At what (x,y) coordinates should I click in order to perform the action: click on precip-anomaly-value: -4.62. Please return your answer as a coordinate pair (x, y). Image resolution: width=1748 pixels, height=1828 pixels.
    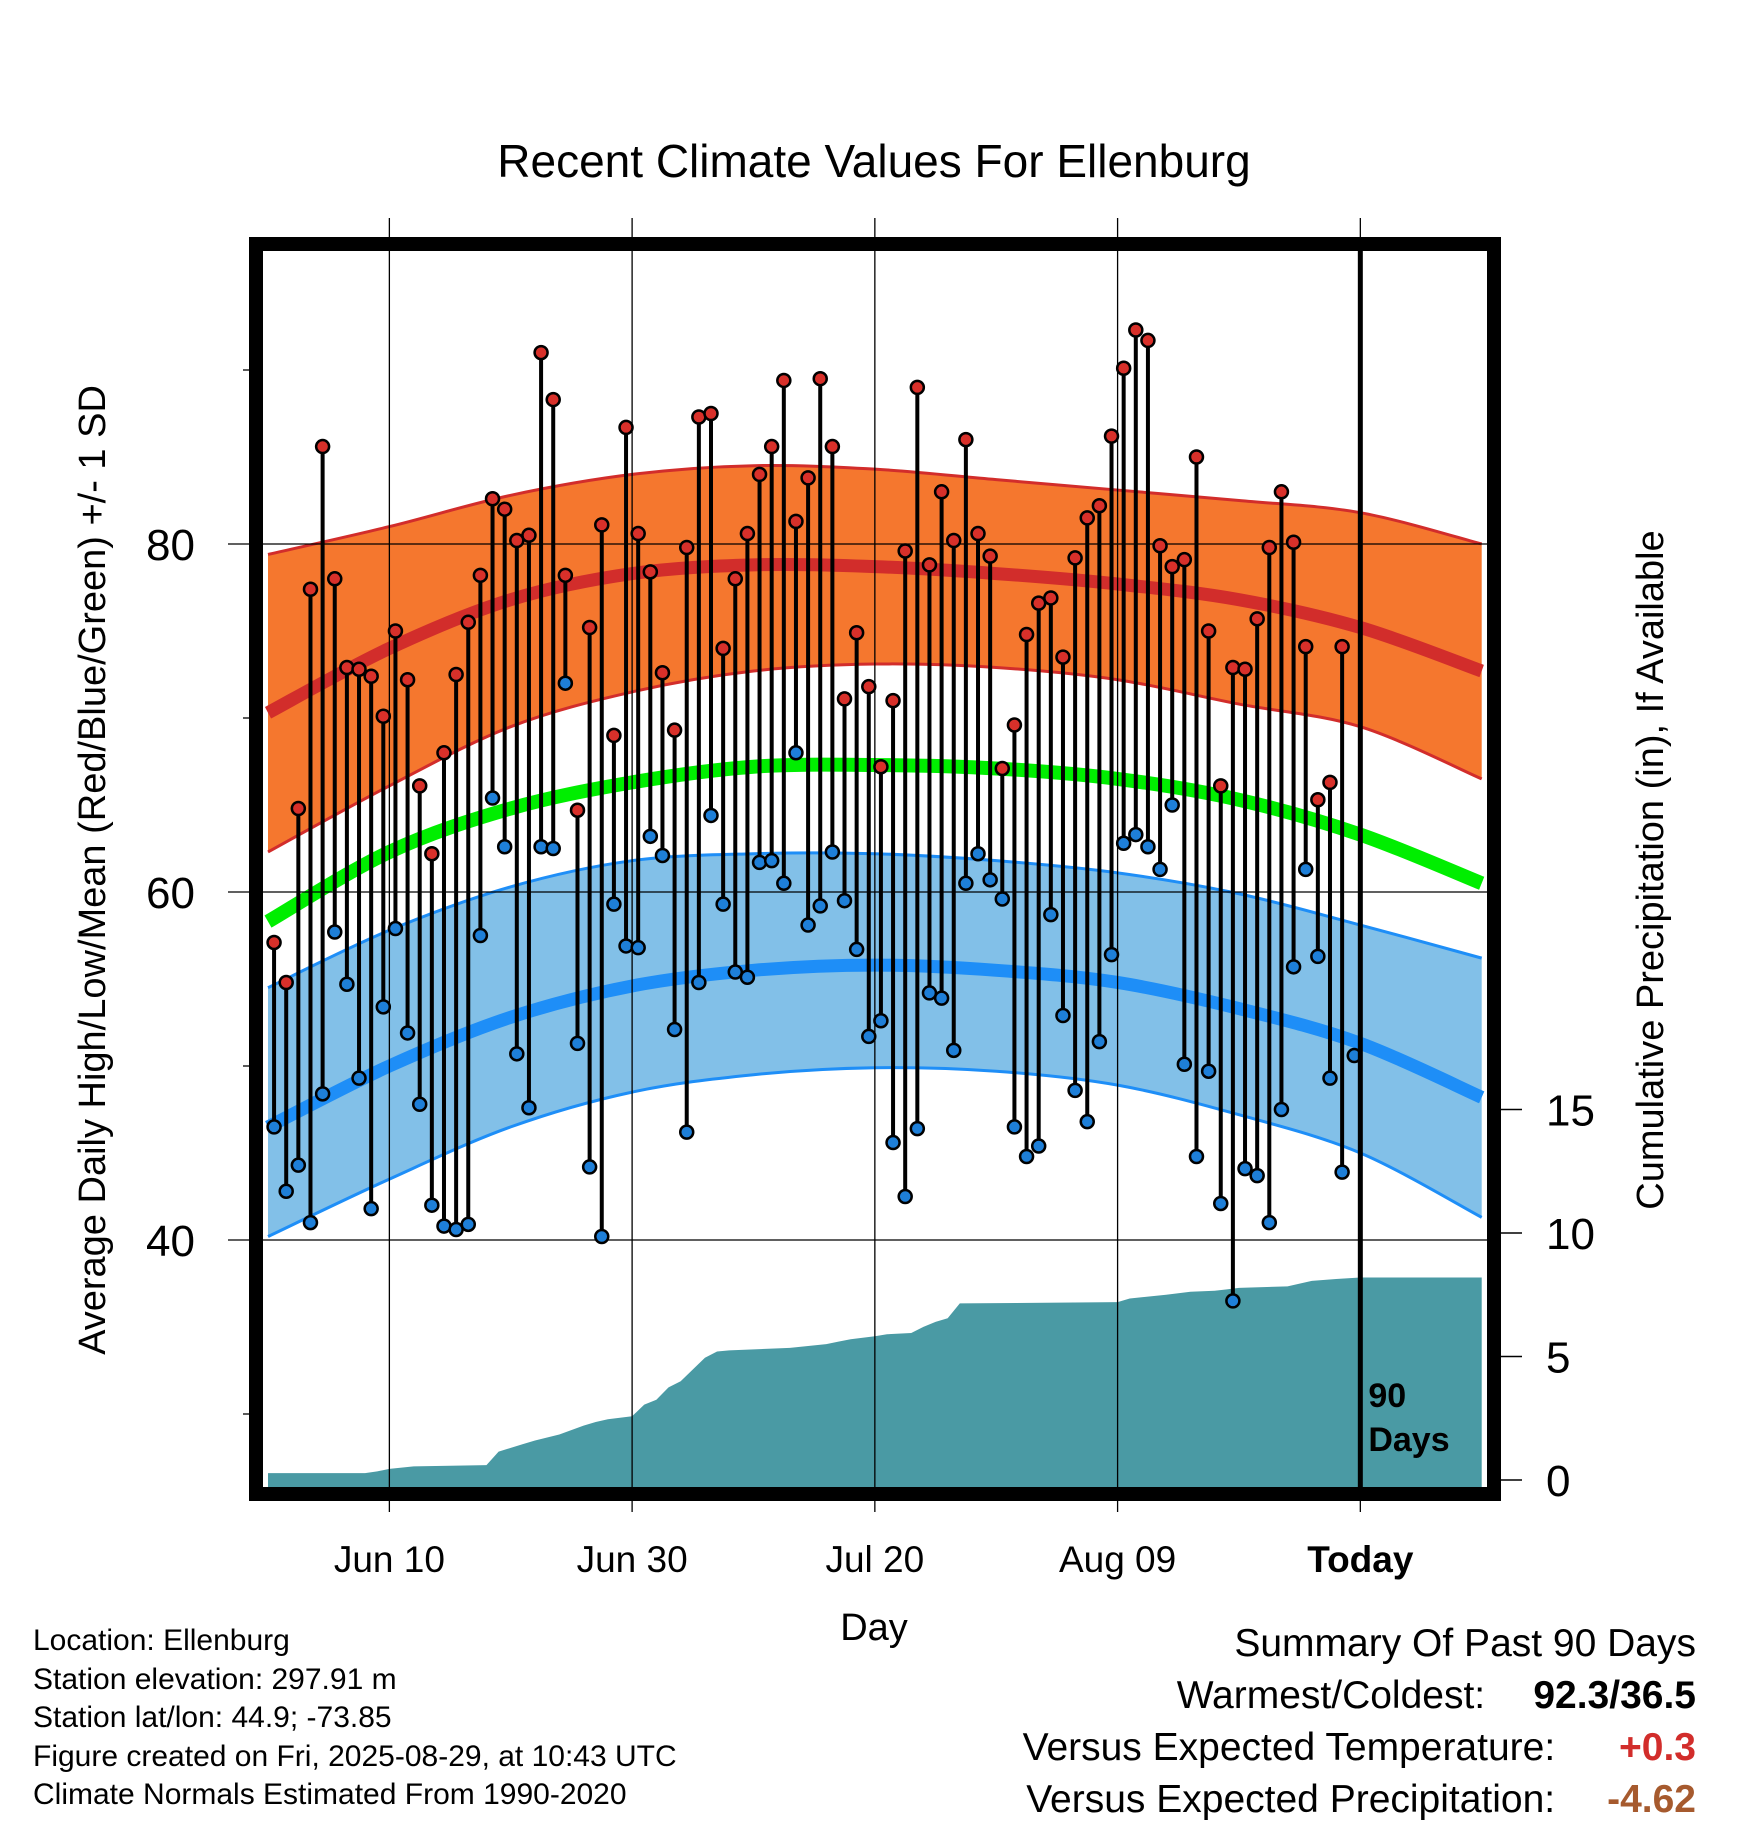
    Looking at the image, I should click on (1651, 1799).